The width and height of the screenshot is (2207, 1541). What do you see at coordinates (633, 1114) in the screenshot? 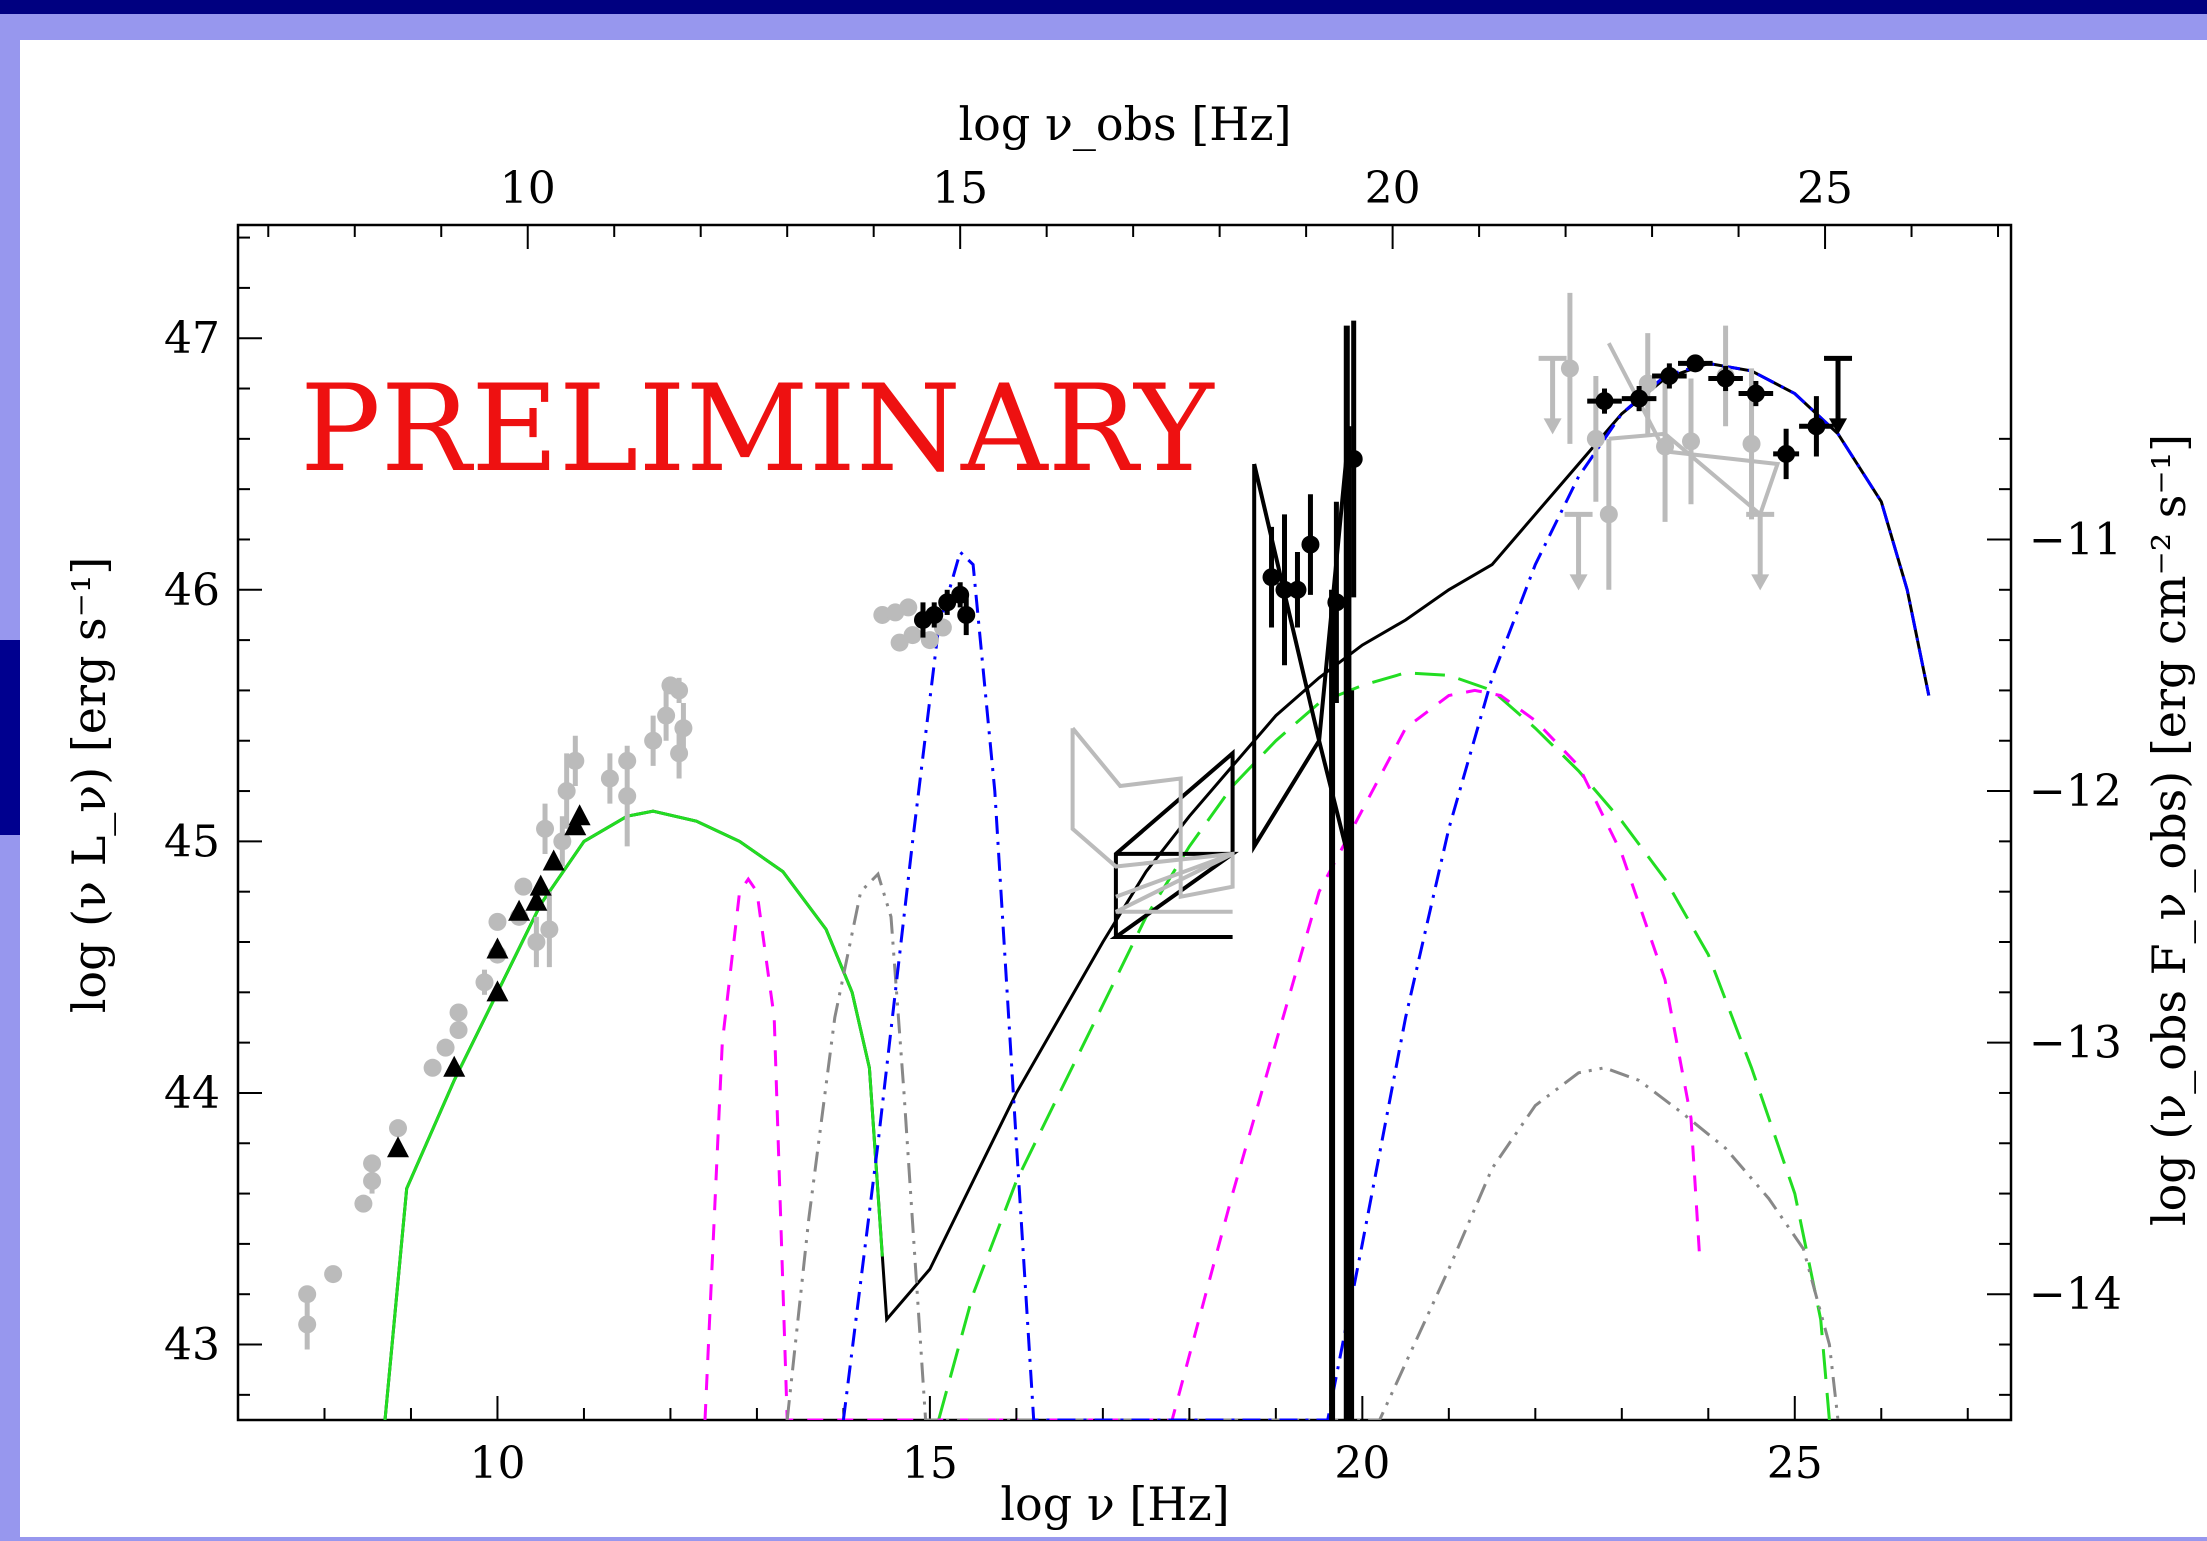
I see `model-curve-synchrotron` at bounding box center [633, 1114].